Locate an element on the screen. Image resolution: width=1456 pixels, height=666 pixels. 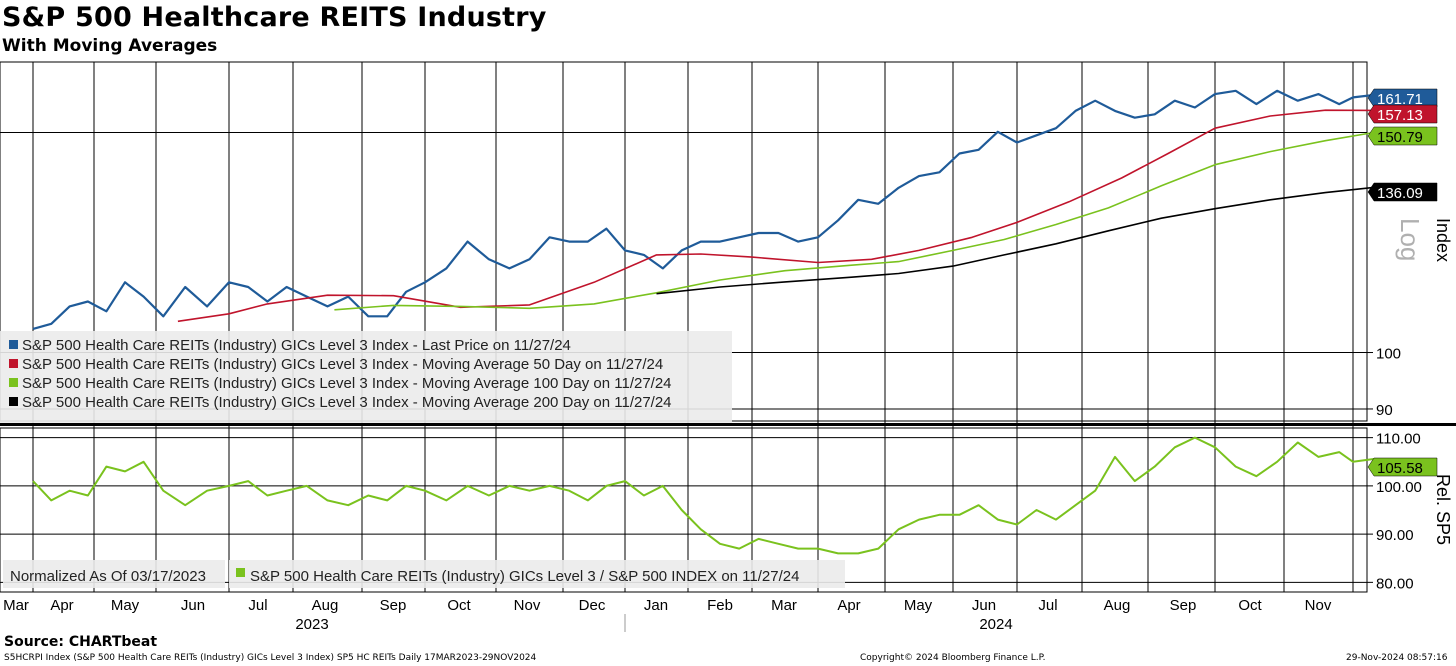
bottom-axis-title: Rel. SP5 is located at coordinates (1443, 509).